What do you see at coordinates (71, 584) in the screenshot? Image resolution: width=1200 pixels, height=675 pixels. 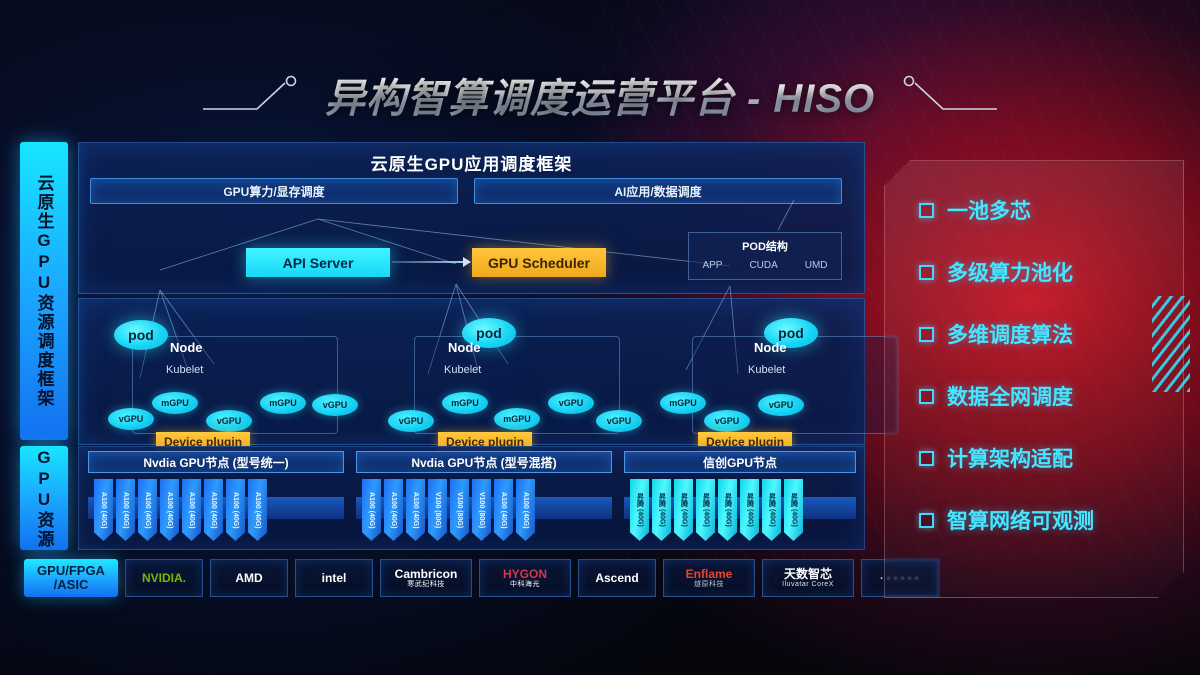 I see `vendor-tag-line2: /ASIC` at bounding box center [71, 584].